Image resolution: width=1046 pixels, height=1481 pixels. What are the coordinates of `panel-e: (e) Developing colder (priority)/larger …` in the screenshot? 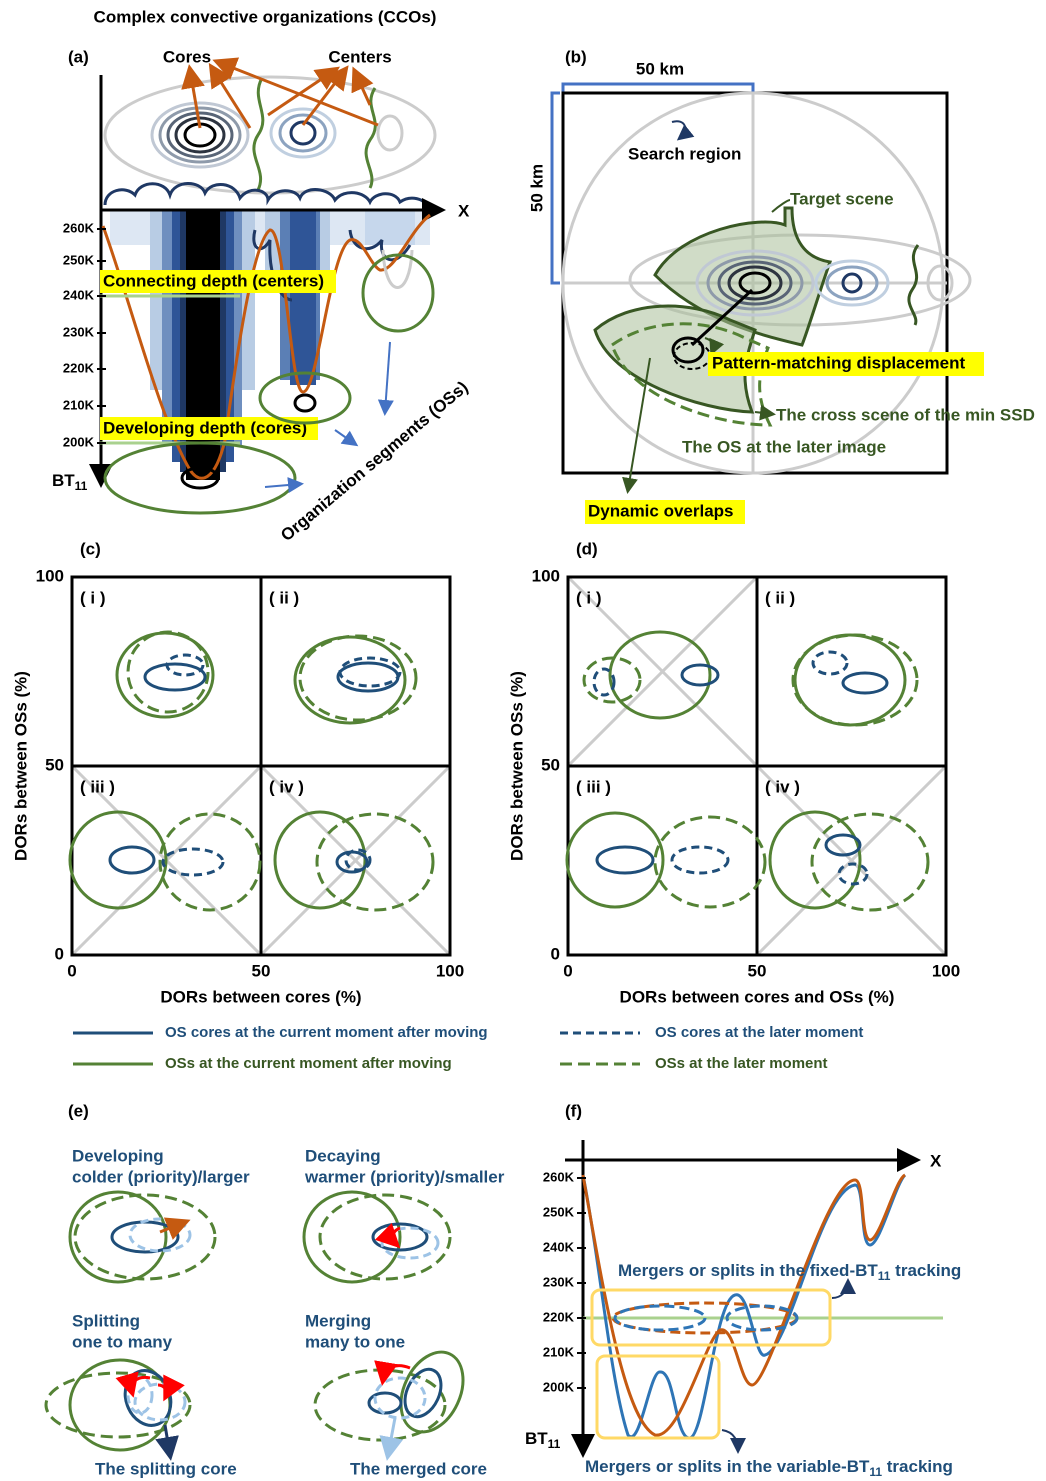 It's located at (274, 1289).